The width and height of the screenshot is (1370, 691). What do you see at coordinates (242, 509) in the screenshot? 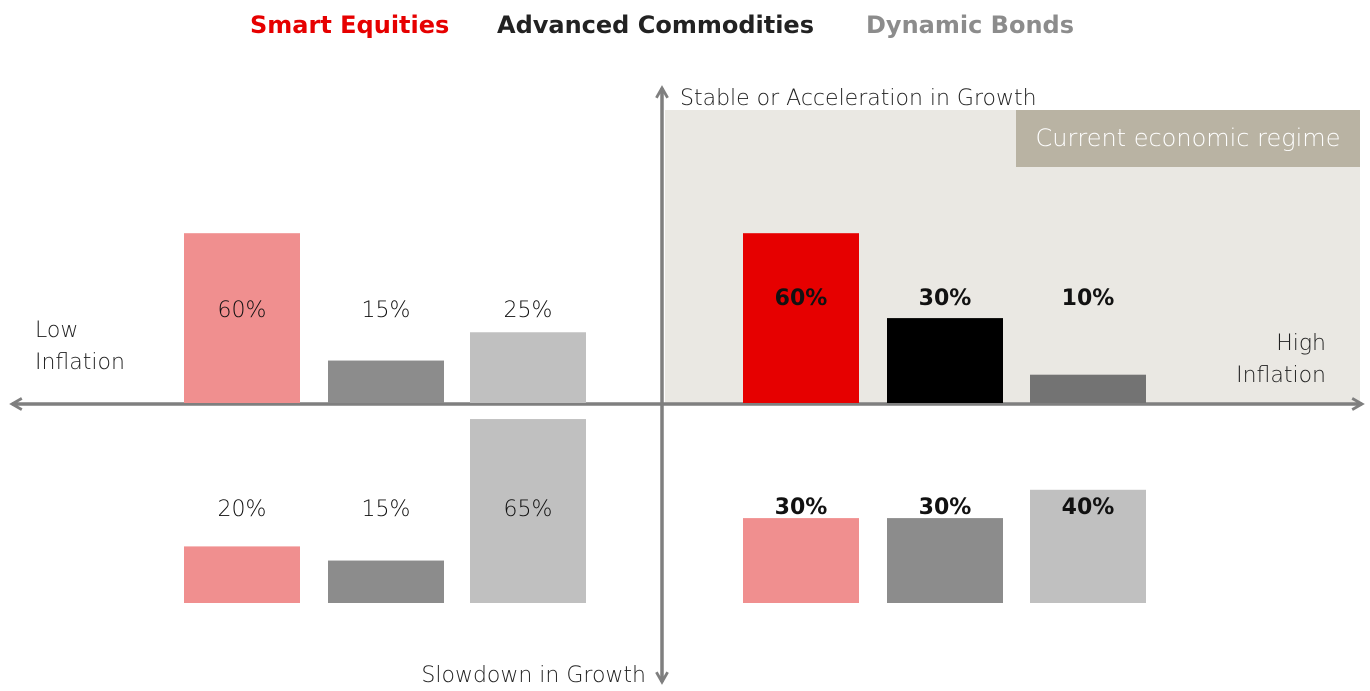
I see `value-label: 20%` at bounding box center [242, 509].